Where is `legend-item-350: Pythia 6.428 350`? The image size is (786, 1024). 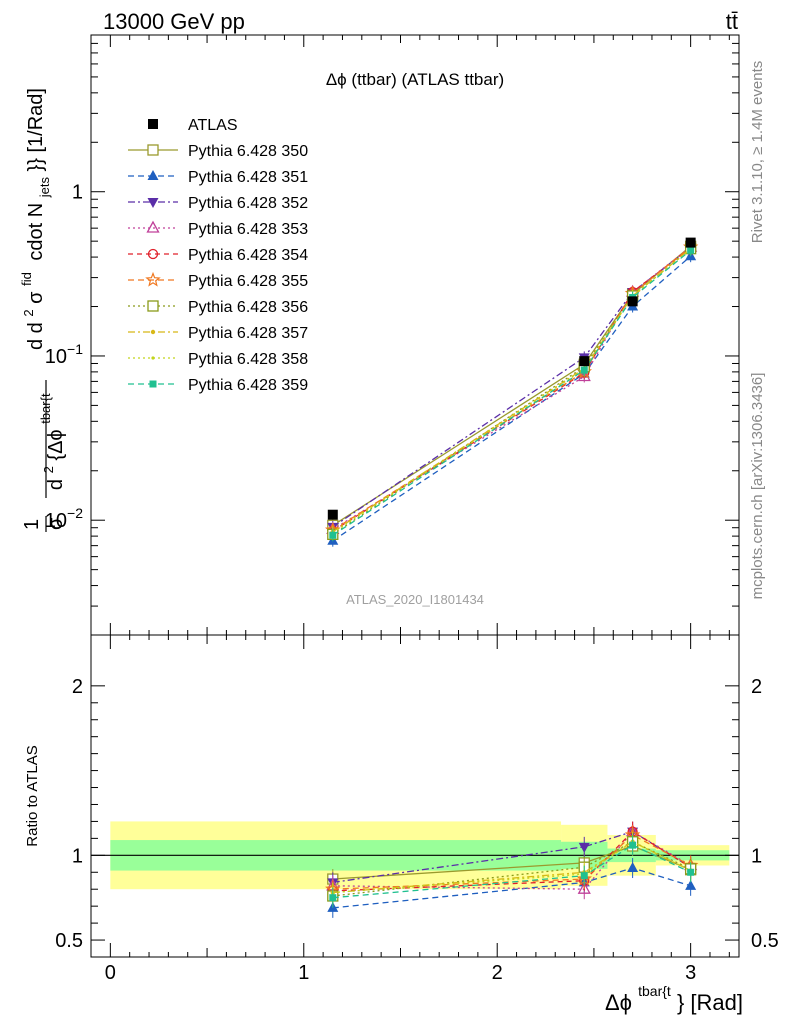 legend-item-350: Pythia 6.428 350 is located at coordinates (218, 151).